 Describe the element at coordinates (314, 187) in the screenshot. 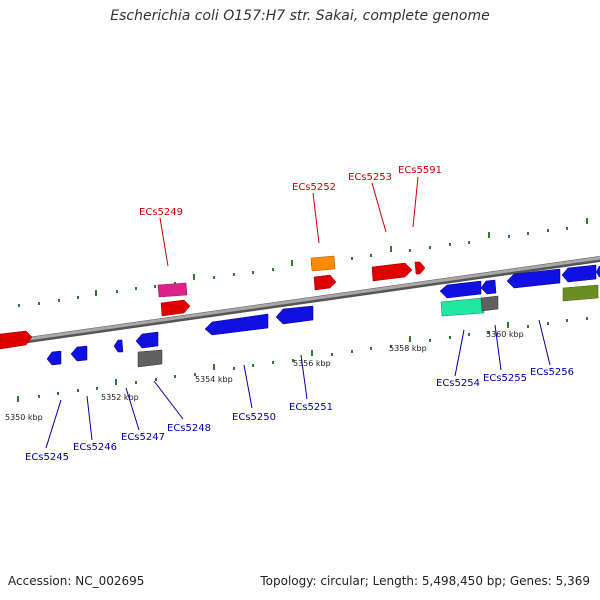

I see `gene-label-ECs5252: ECs5252` at that location.